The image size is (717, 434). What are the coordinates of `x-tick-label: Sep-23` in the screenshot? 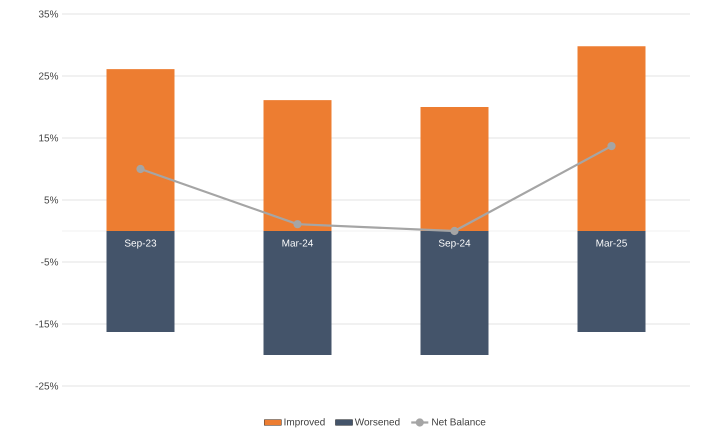 It's located at (140, 244).